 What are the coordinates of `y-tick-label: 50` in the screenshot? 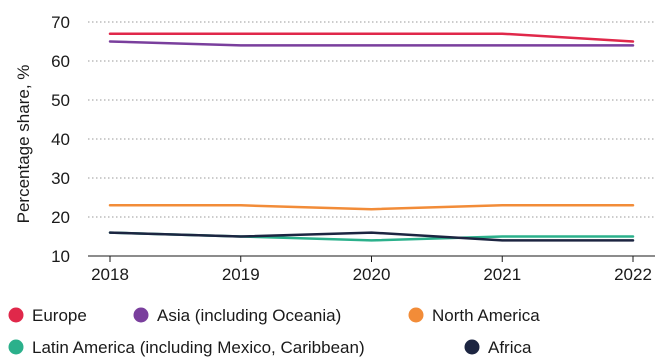 It's located at (60, 100).